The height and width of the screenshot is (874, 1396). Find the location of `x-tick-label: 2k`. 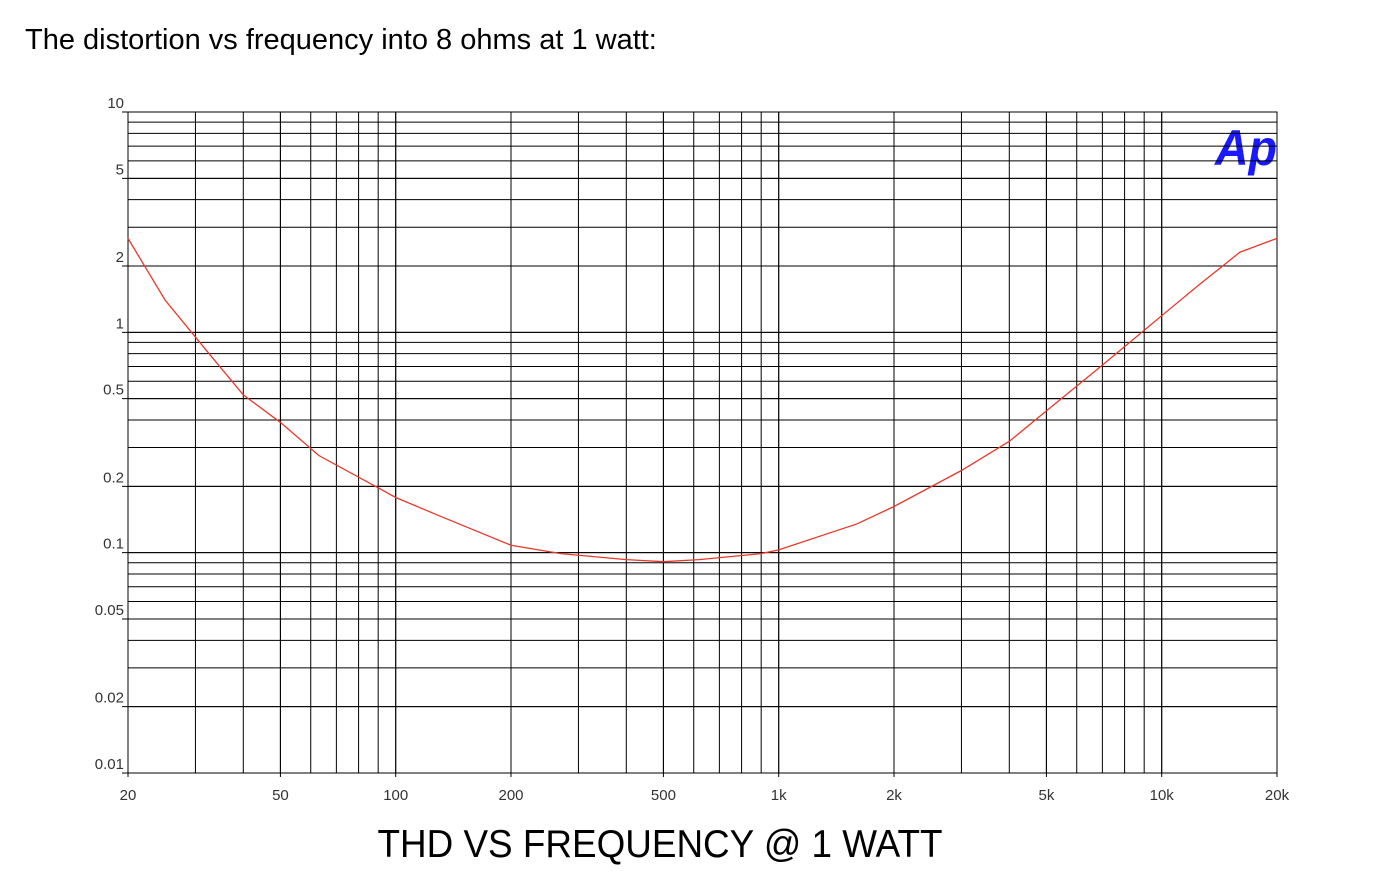

x-tick-label: 2k is located at coordinates (894, 795).